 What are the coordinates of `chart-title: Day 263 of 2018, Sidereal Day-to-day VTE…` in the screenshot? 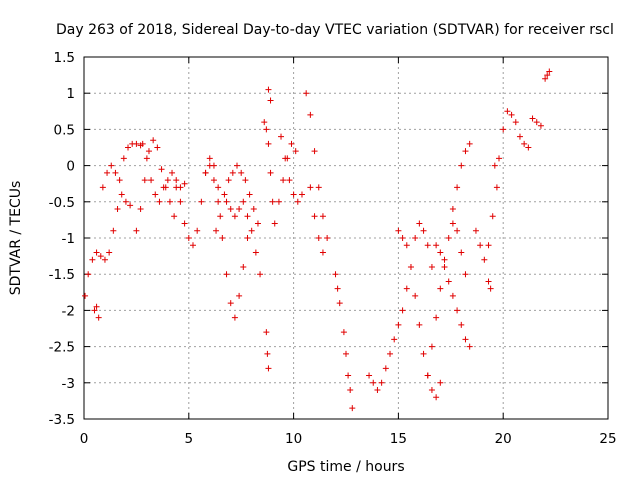 It's located at (335, 30).